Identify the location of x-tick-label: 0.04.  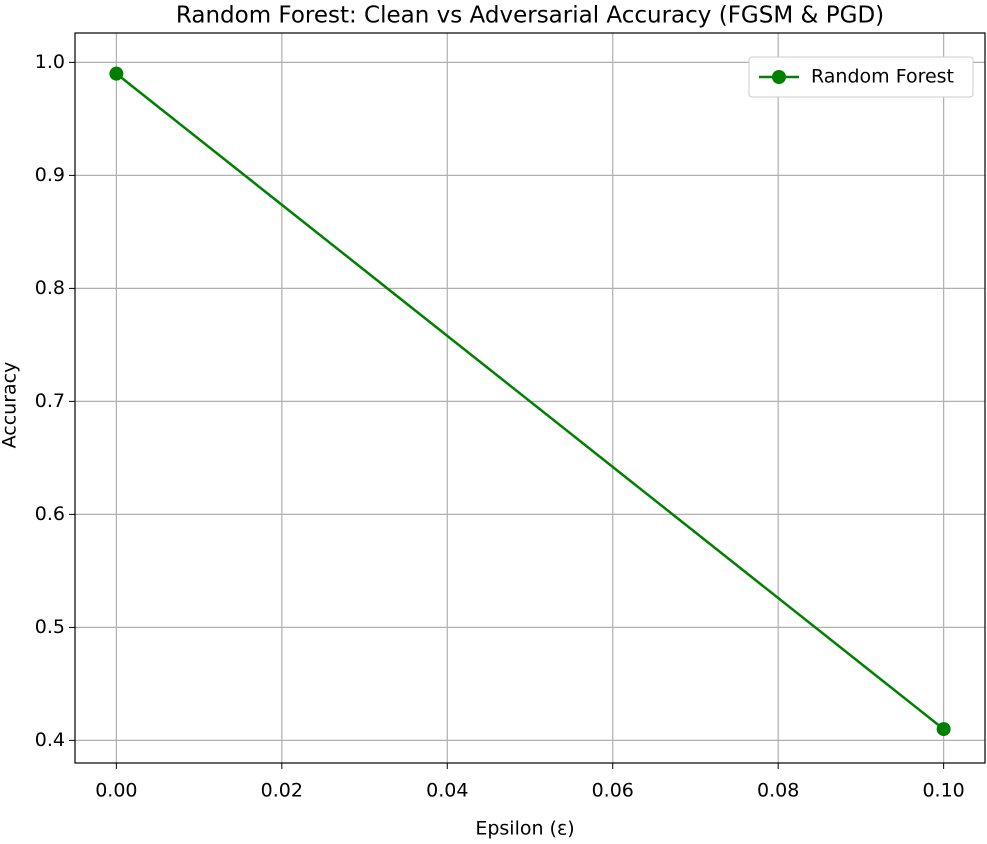
(447, 791).